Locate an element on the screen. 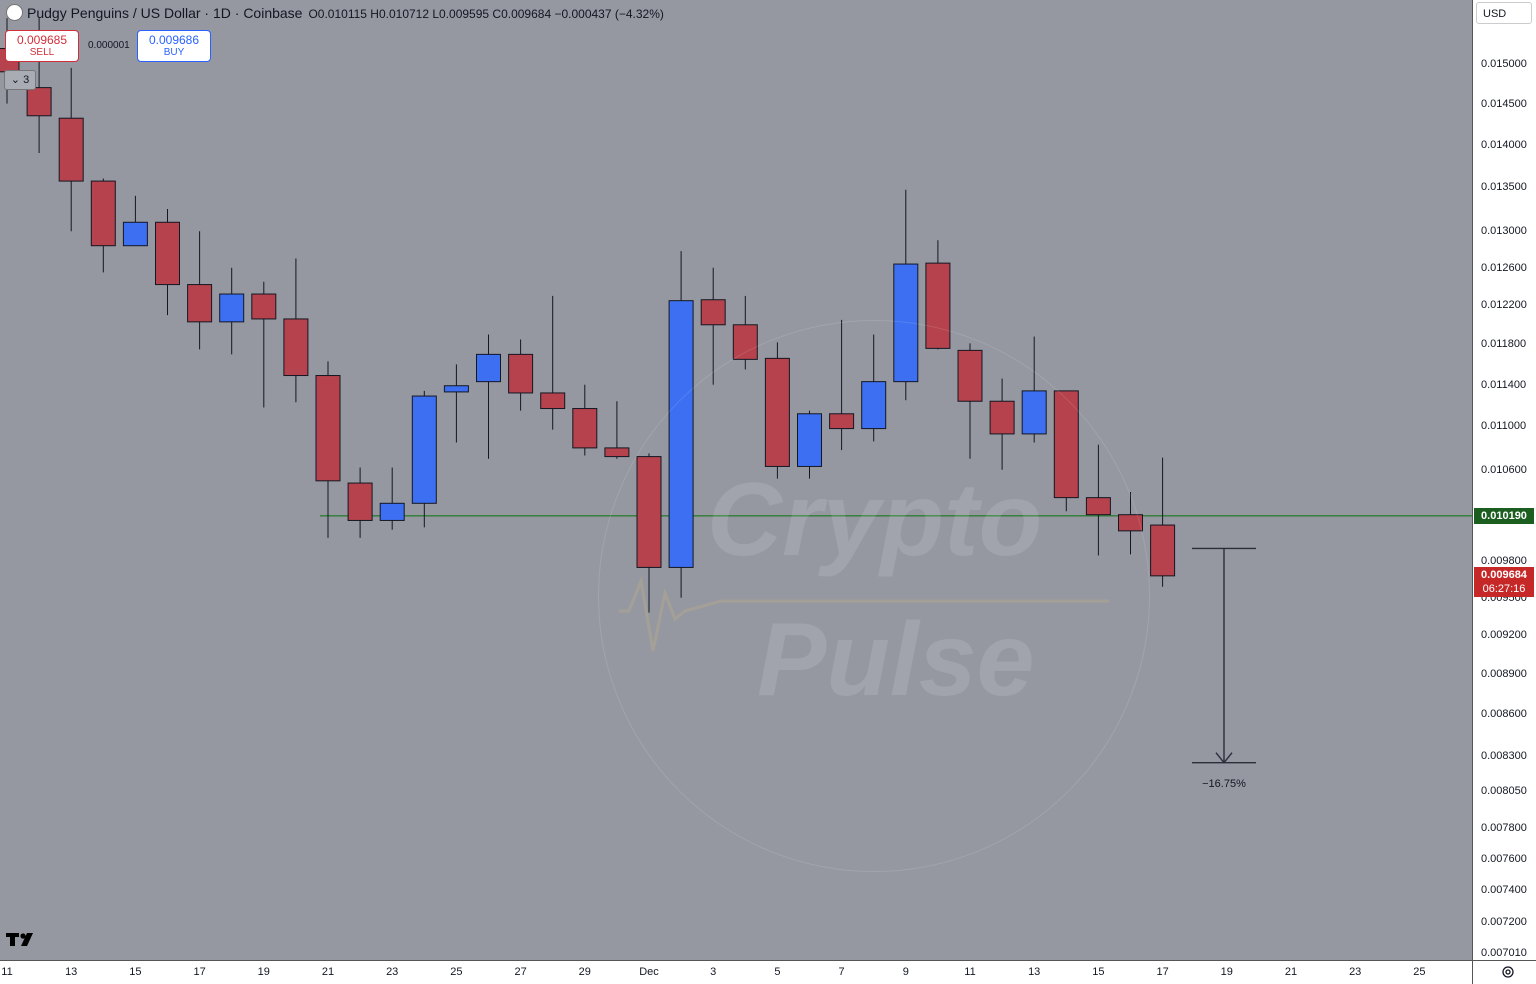  time-tick-label: 5 is located at coordinates (777, 972).